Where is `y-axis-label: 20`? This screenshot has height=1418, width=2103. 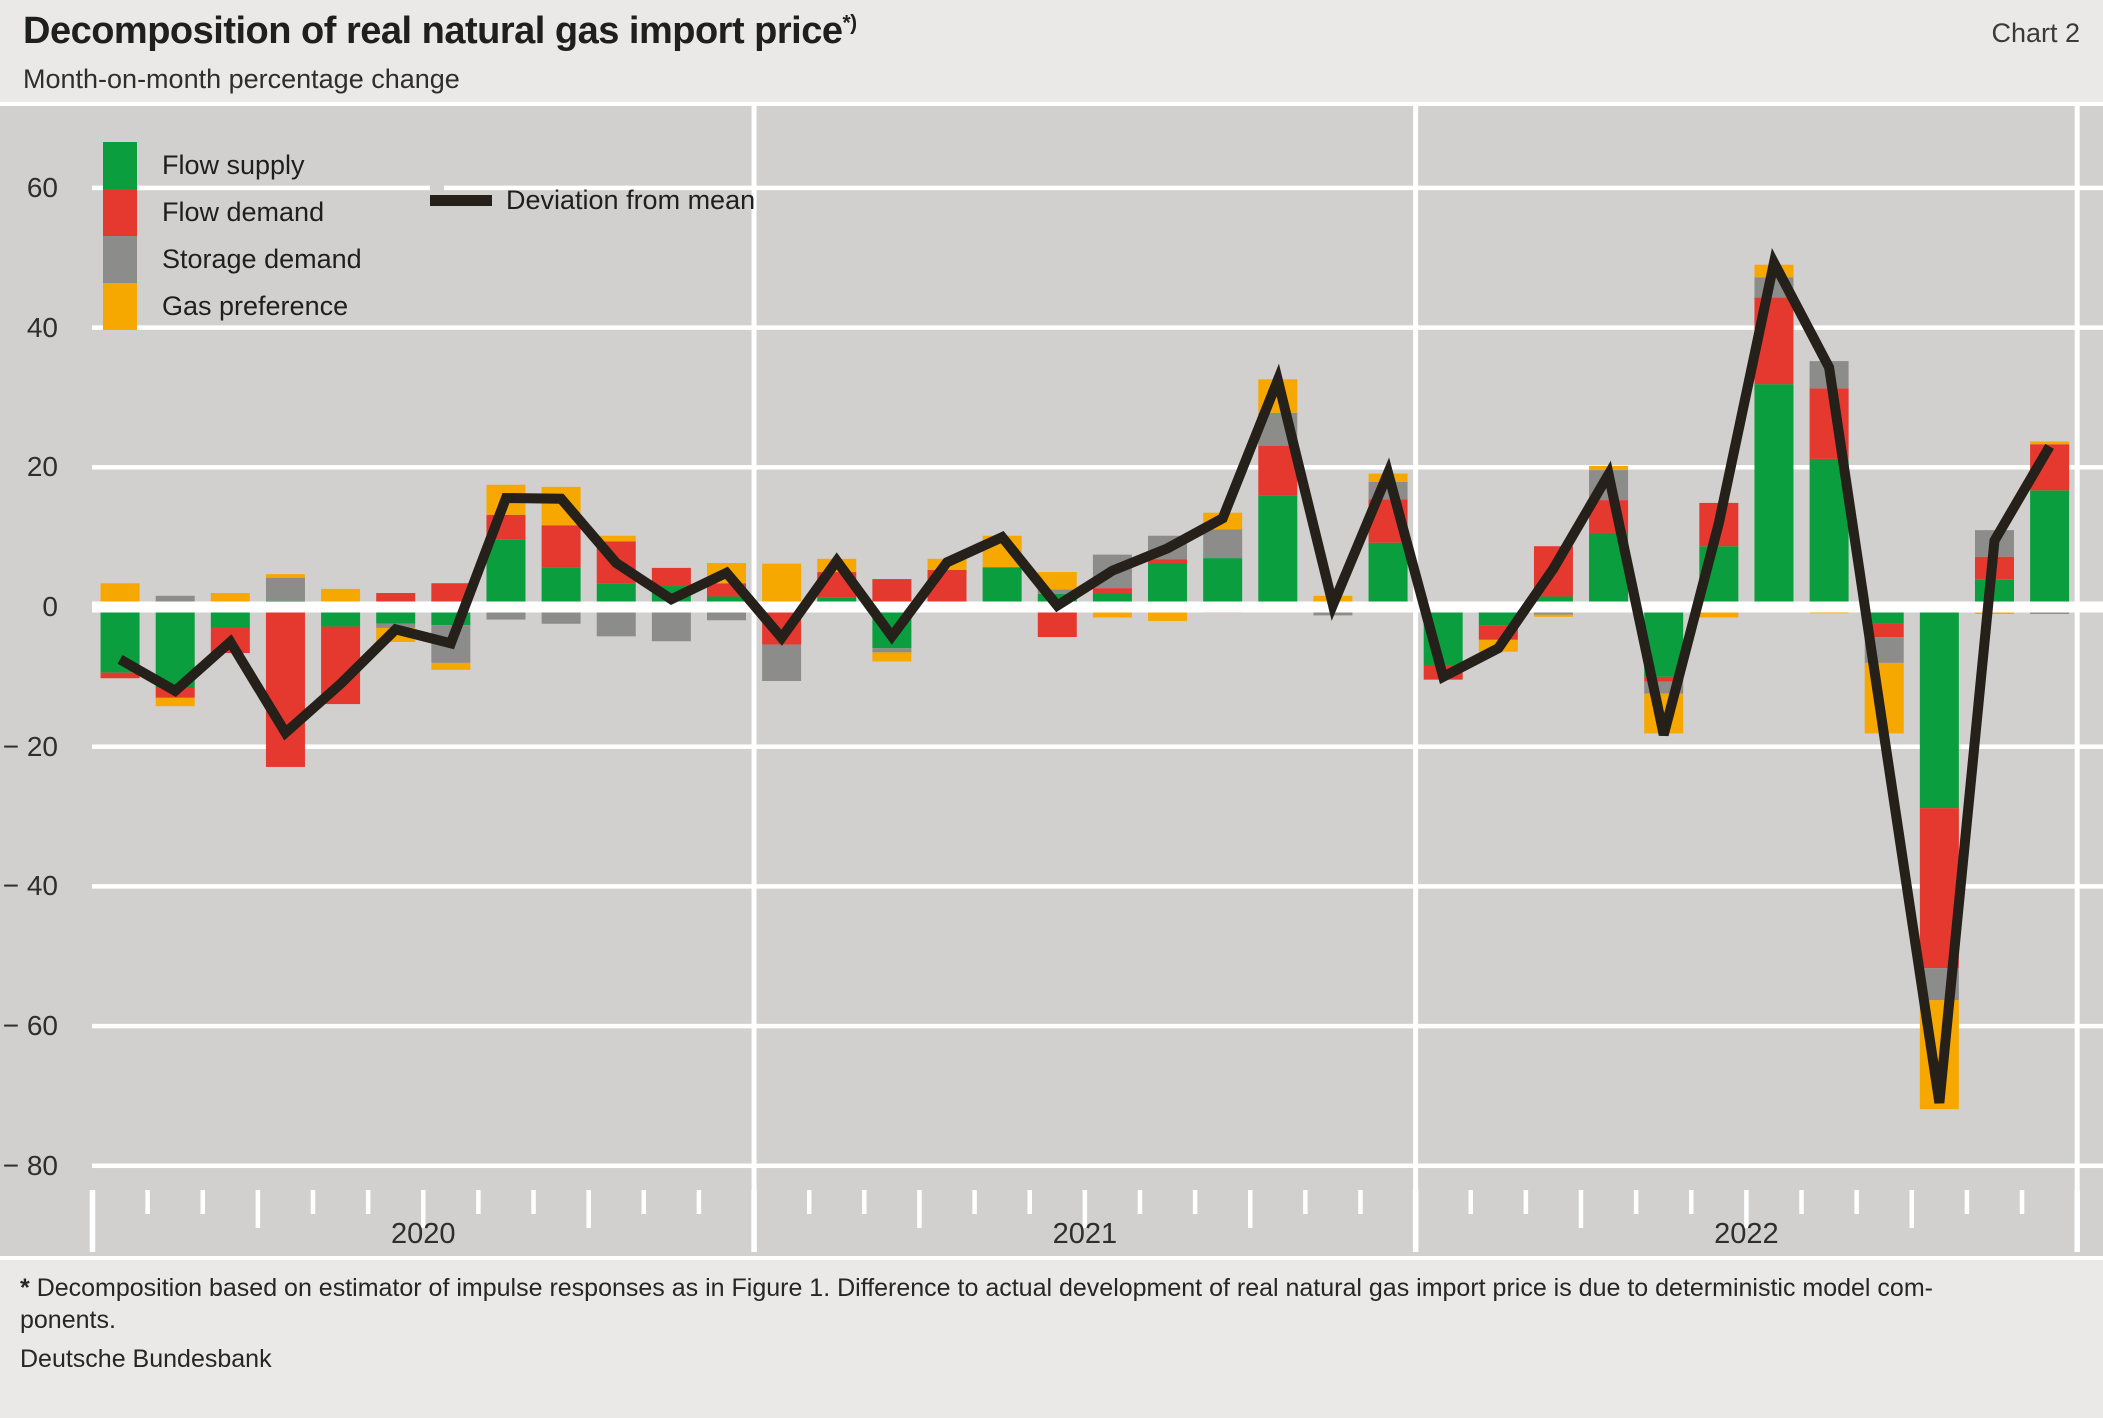
y-axis-label: 20 is located at coordinates (42, 467).